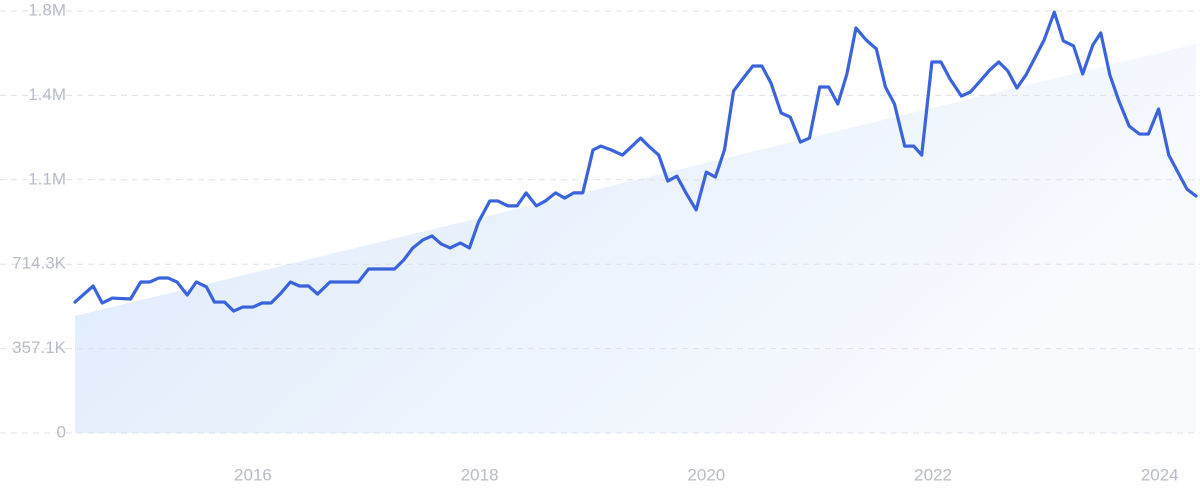 This screenshot has width=1200, height=499. Describe the element at coordinates (61, 431) in the screenshot. I see `y-tick-label: 0` at that location.